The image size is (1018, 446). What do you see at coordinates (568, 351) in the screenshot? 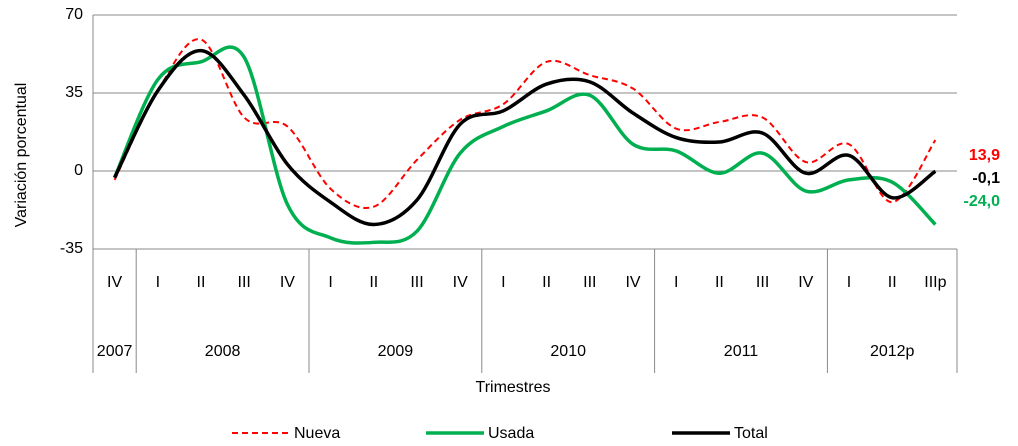
I see `group-label: 2010` at bounding box center [568, 351].